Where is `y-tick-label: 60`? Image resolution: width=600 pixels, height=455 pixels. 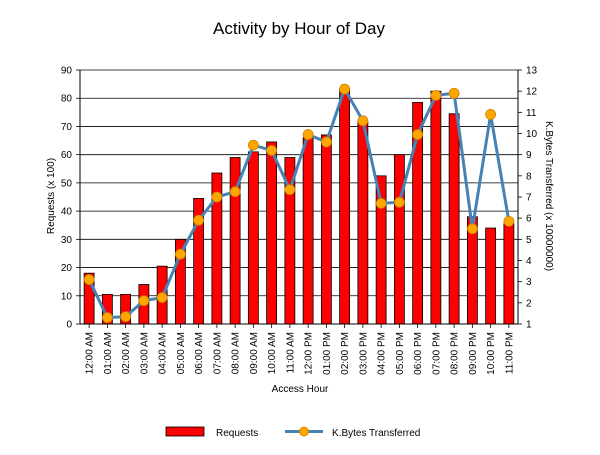 y-tick-label: 60 is located at coordinates (67, 155).